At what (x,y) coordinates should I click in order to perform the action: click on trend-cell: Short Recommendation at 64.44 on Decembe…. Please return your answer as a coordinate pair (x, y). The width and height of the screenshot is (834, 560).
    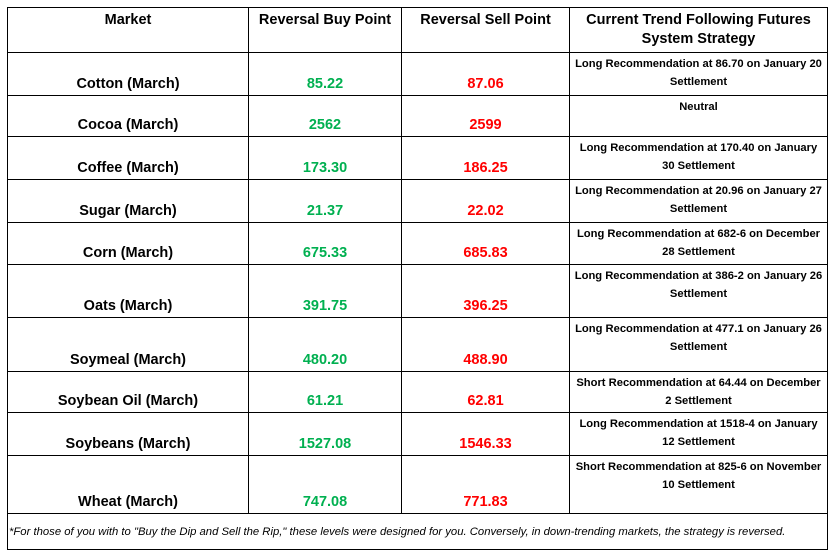
    Looking at the image, I should click on (698, 392).